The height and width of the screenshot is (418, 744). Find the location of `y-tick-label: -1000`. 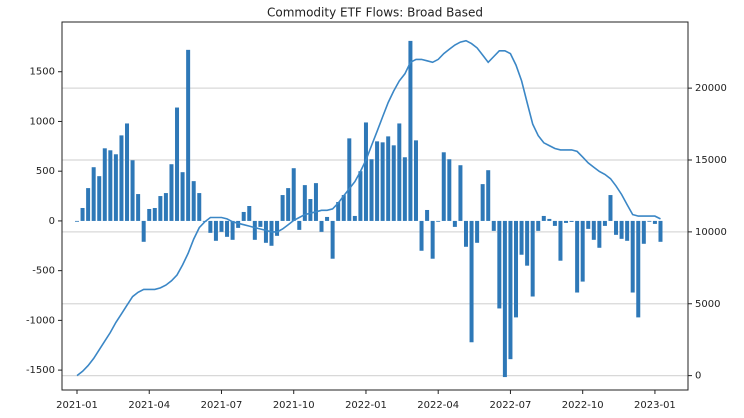

y-tick-label: -1000 is located at coordinates (40, 320).